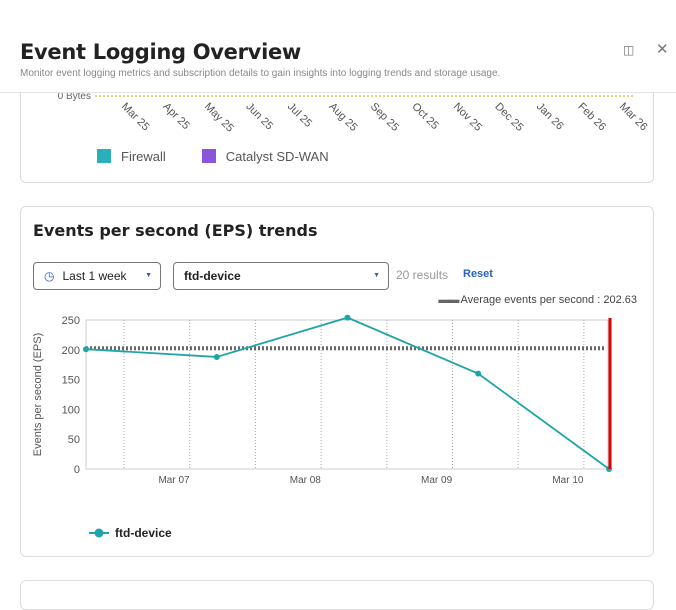 This screenshot has width=676, height=610. I want to click on device-value: ftd-device, so click(212, 276).